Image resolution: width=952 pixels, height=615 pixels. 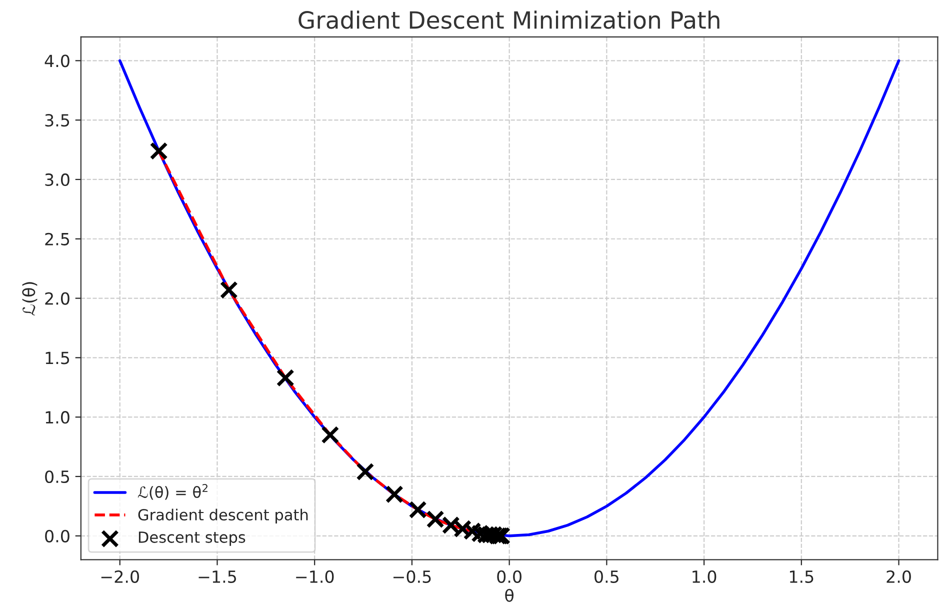 I want to click on chart-title: Gradient Descent Minimization Path, so click(x=509, y=19).